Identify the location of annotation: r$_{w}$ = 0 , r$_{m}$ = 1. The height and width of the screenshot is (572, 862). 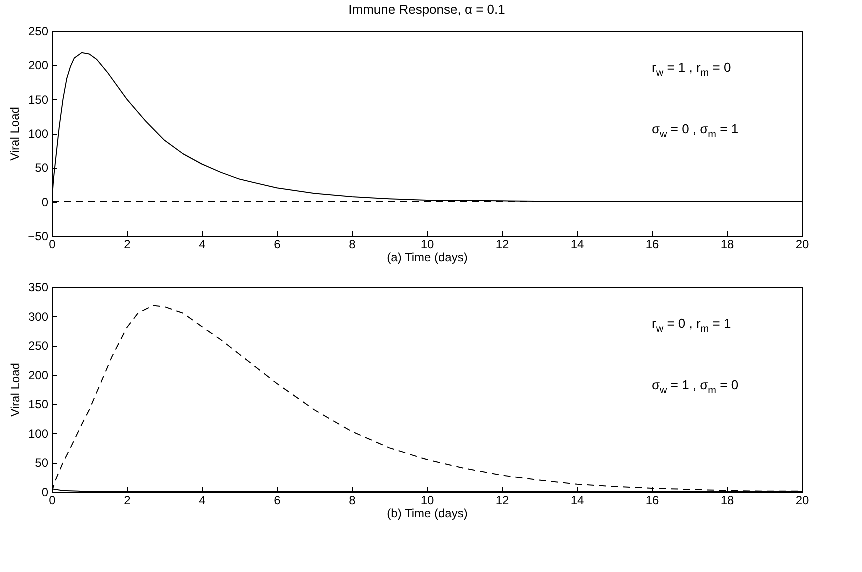
(692, 325).